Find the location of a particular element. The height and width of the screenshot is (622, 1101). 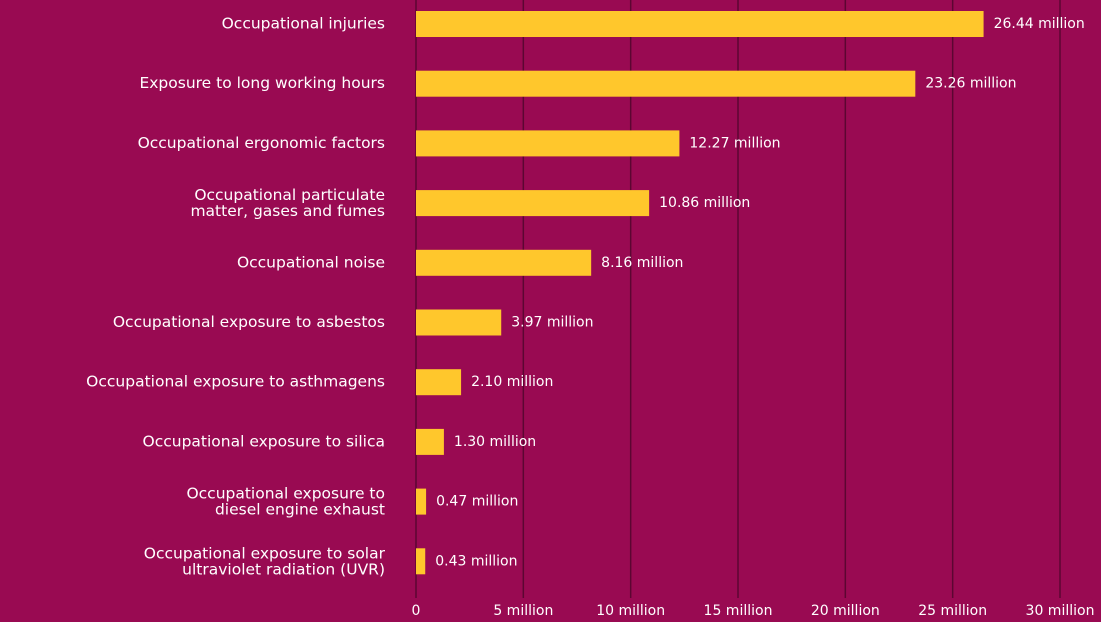

category-label: Occupational ergonomic factors is located at coordinates (261, 143).